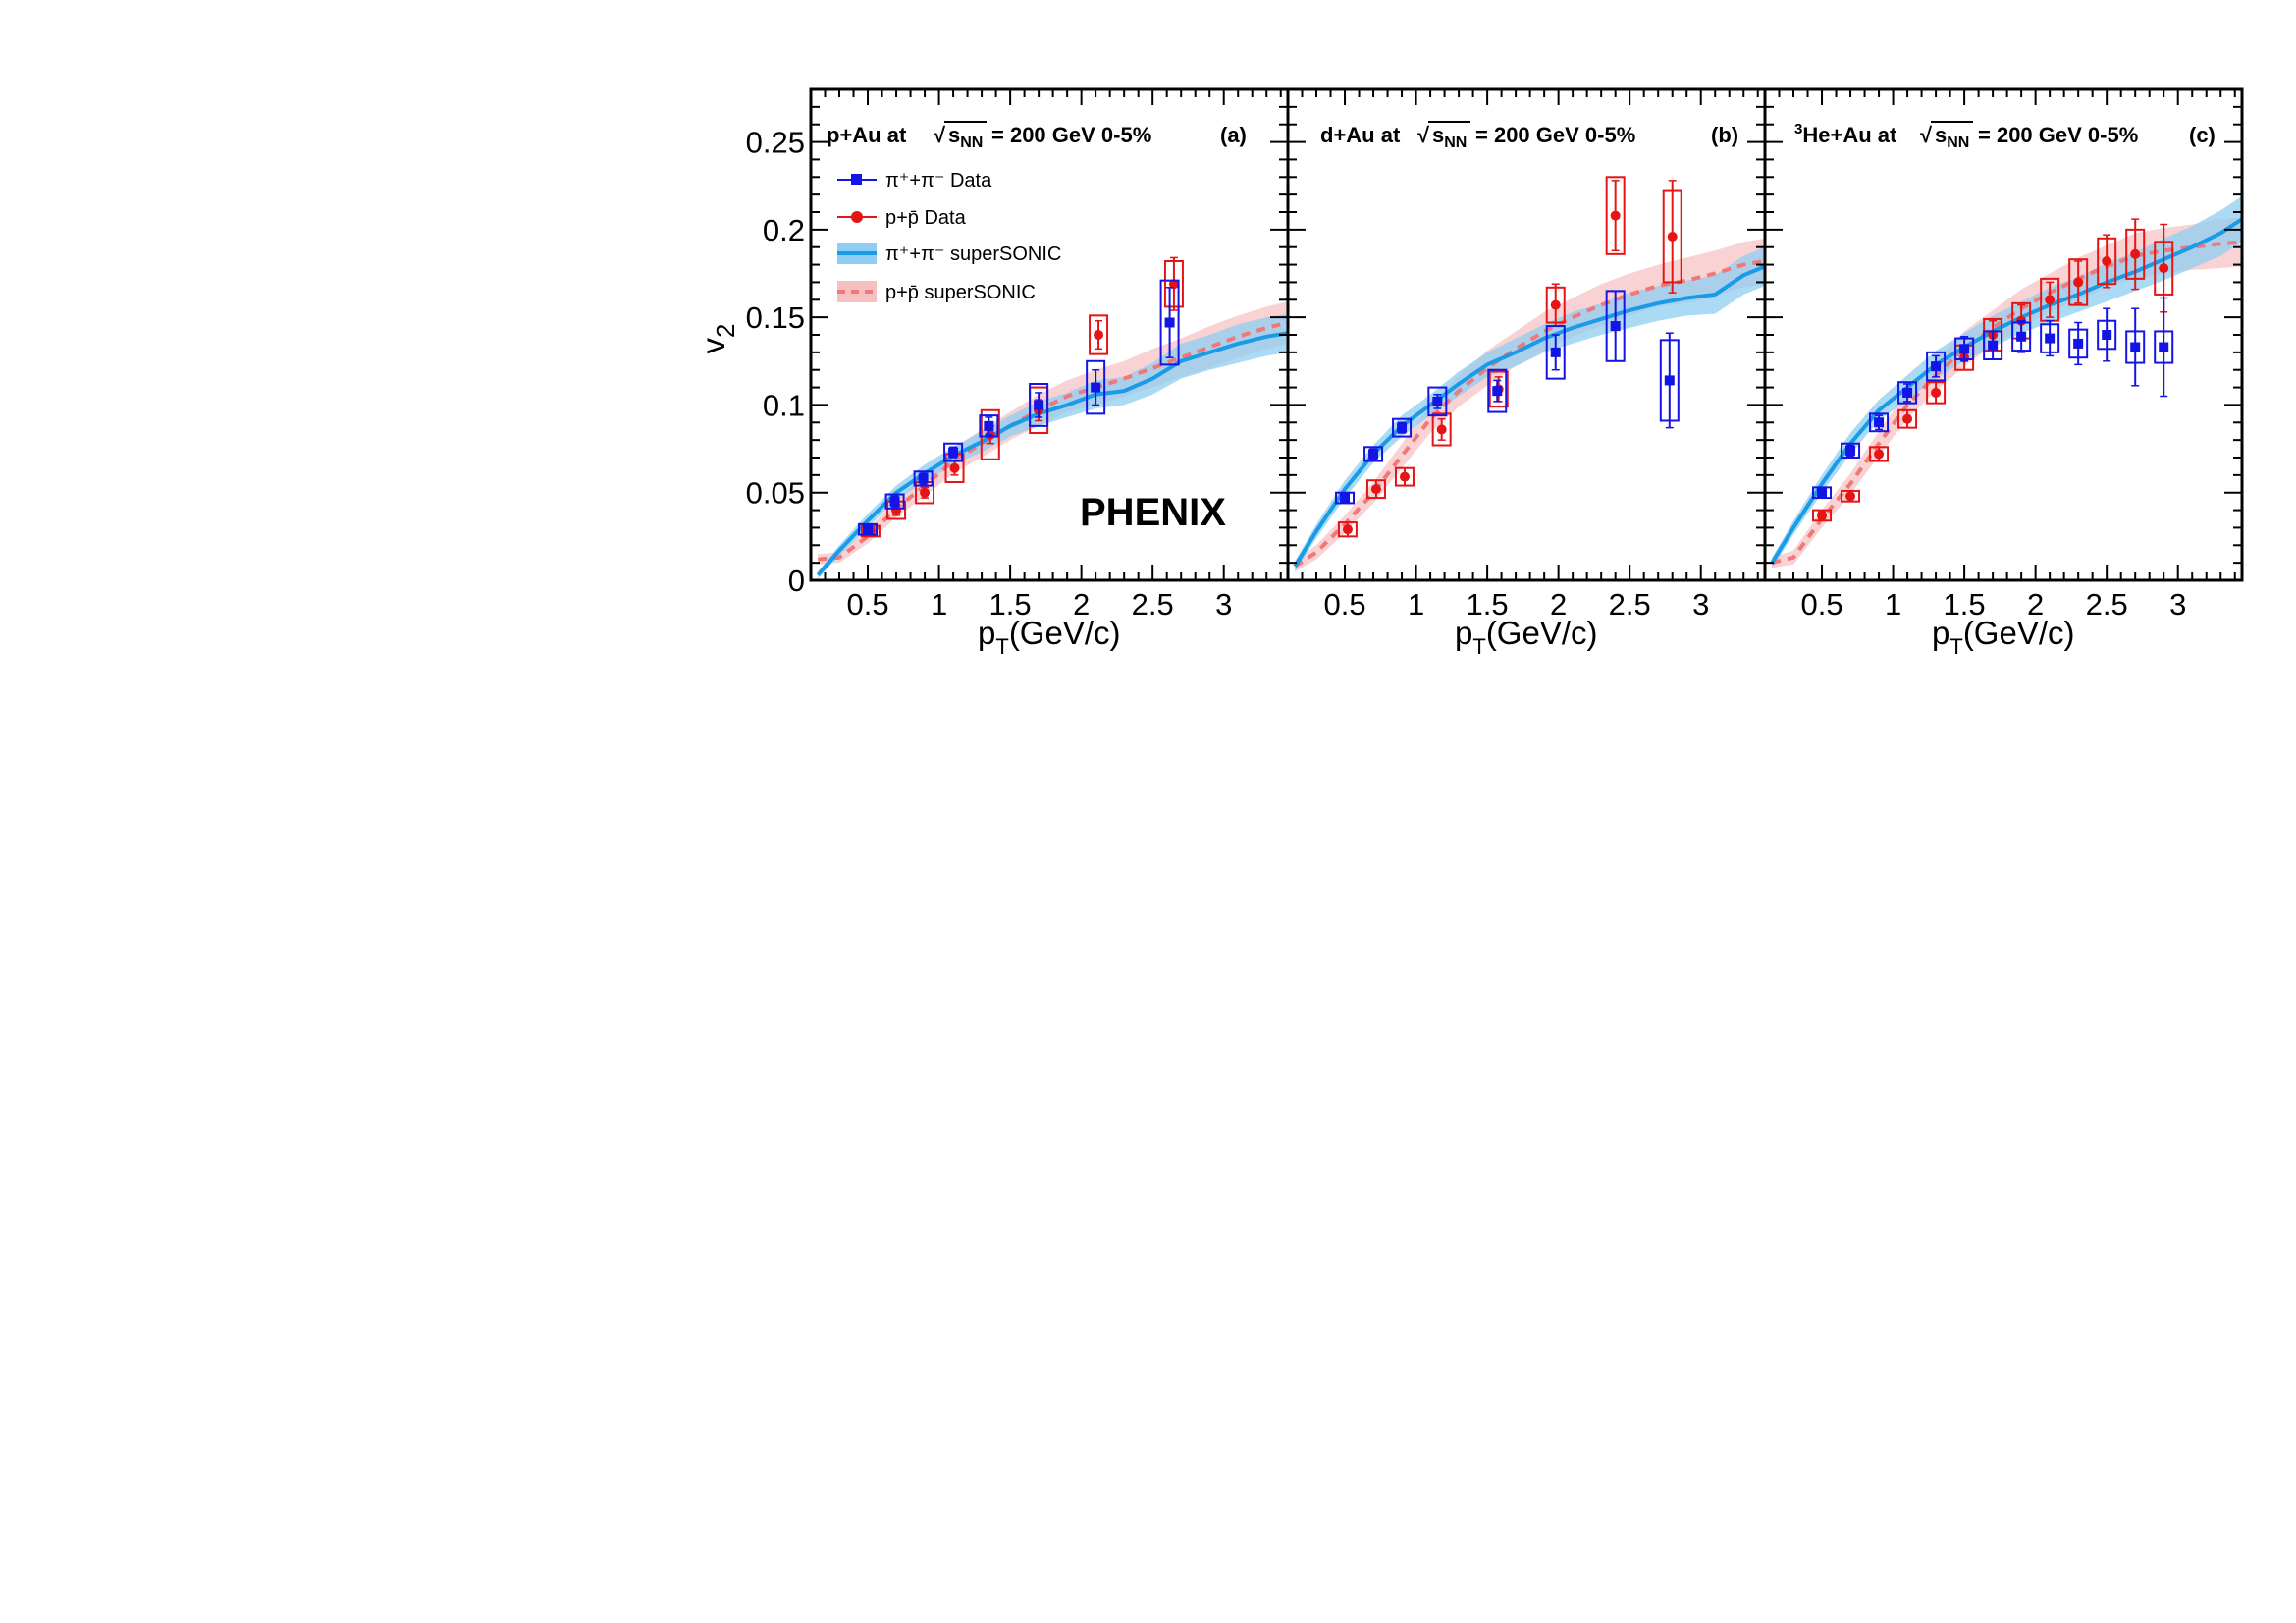 This screenshot has height=1623, width=2296. I want to click on x-axis-title-c-units: (GeV/c), so click(2019, 633).